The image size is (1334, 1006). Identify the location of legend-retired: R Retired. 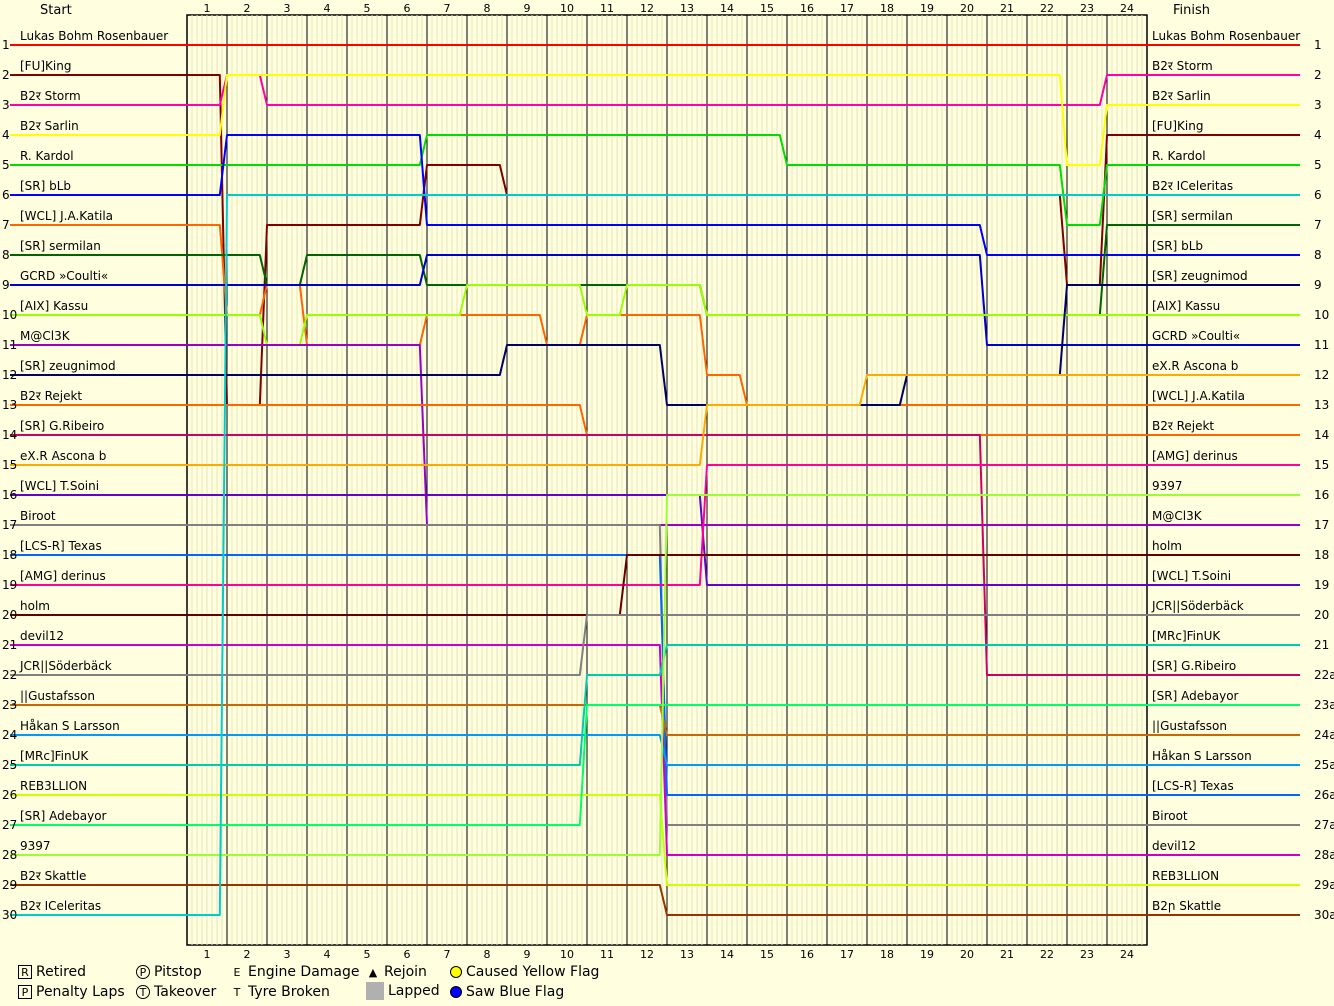
(52, 972).